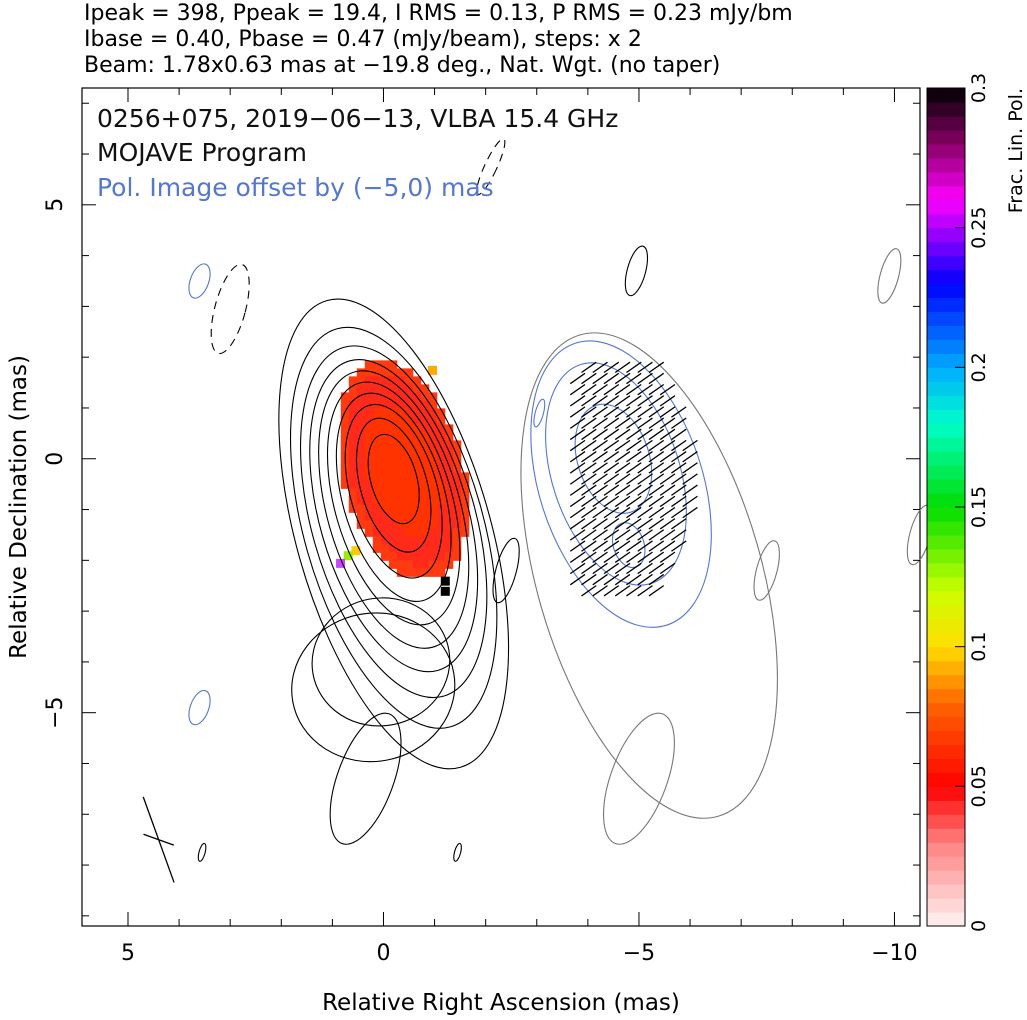 This screenshot has width=1027, height=1020. I want to click on colorbar-tick-label: 0.2, so click(979, 367).